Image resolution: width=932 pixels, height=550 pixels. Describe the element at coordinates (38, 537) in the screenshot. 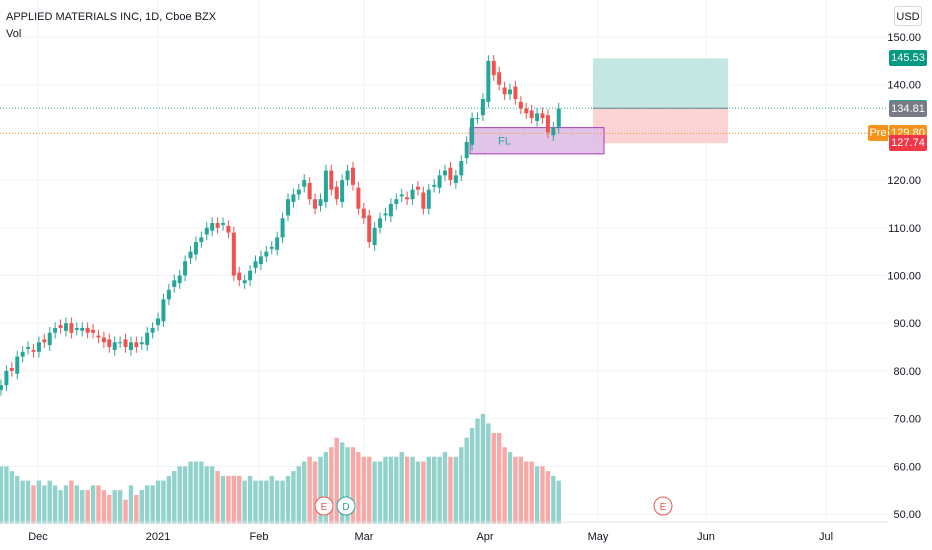

I see `time-axis-label: Dec` at that location.